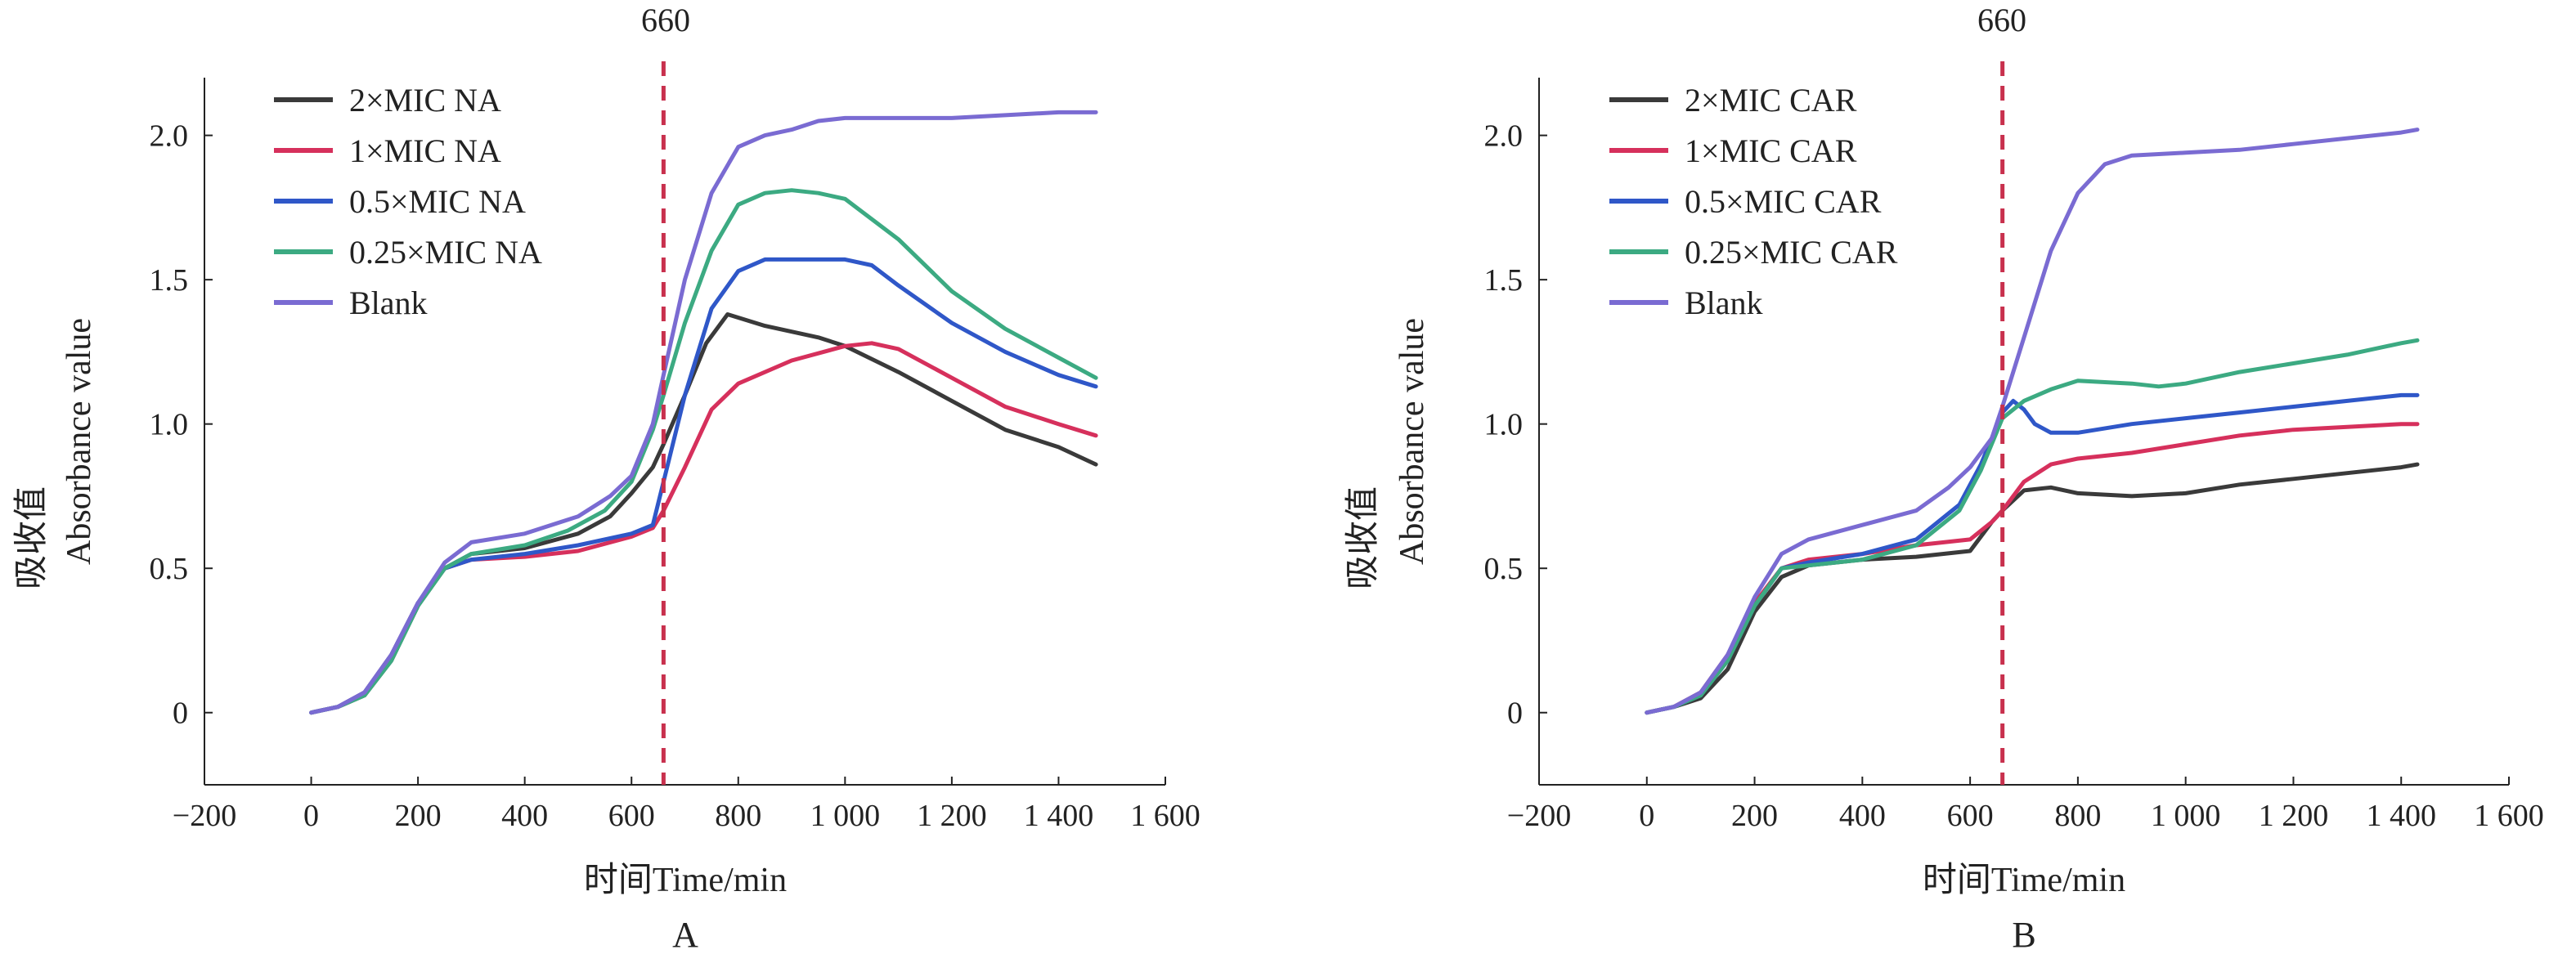 Image resolution: width=2576 pixels, height=963 pixels. What do you see at coordinates (425, 100) in the screenshot?
I see `legend-label: 2×MIC NA` at bounding box center [425, 100].